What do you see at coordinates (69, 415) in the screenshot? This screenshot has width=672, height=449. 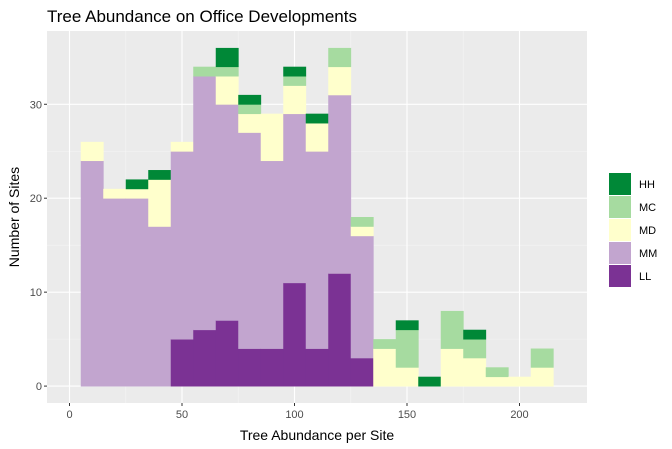 I see `x-tick-label: 0` at bounding box center [69, 415].